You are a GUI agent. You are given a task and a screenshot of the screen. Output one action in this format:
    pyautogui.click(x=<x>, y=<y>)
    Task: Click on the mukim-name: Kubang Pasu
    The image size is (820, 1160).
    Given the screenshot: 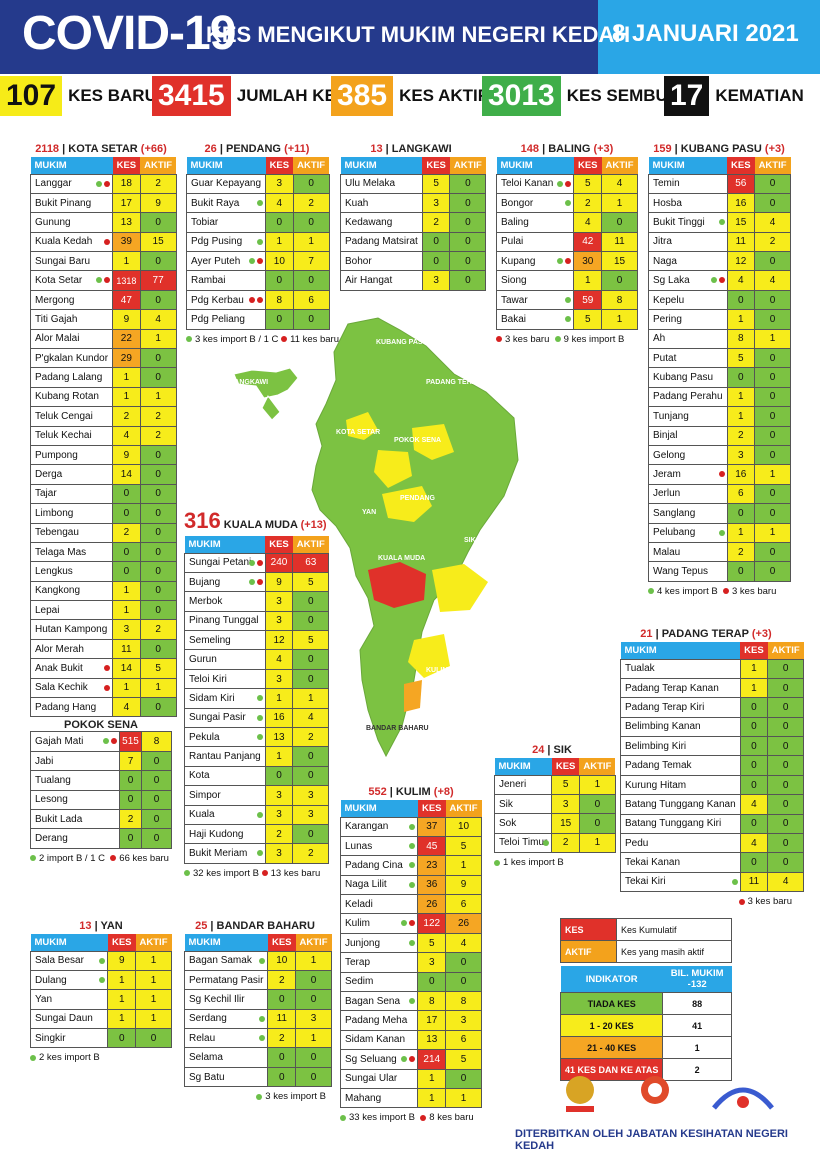 What is the action you would take?
    pyautogui.click(x=688, y=377)
    